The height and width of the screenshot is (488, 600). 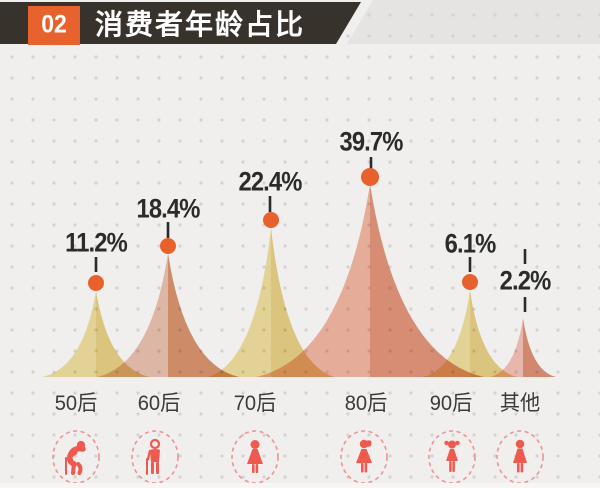 I want to click on age-peak-90后-right, so click(x=493, y=333).